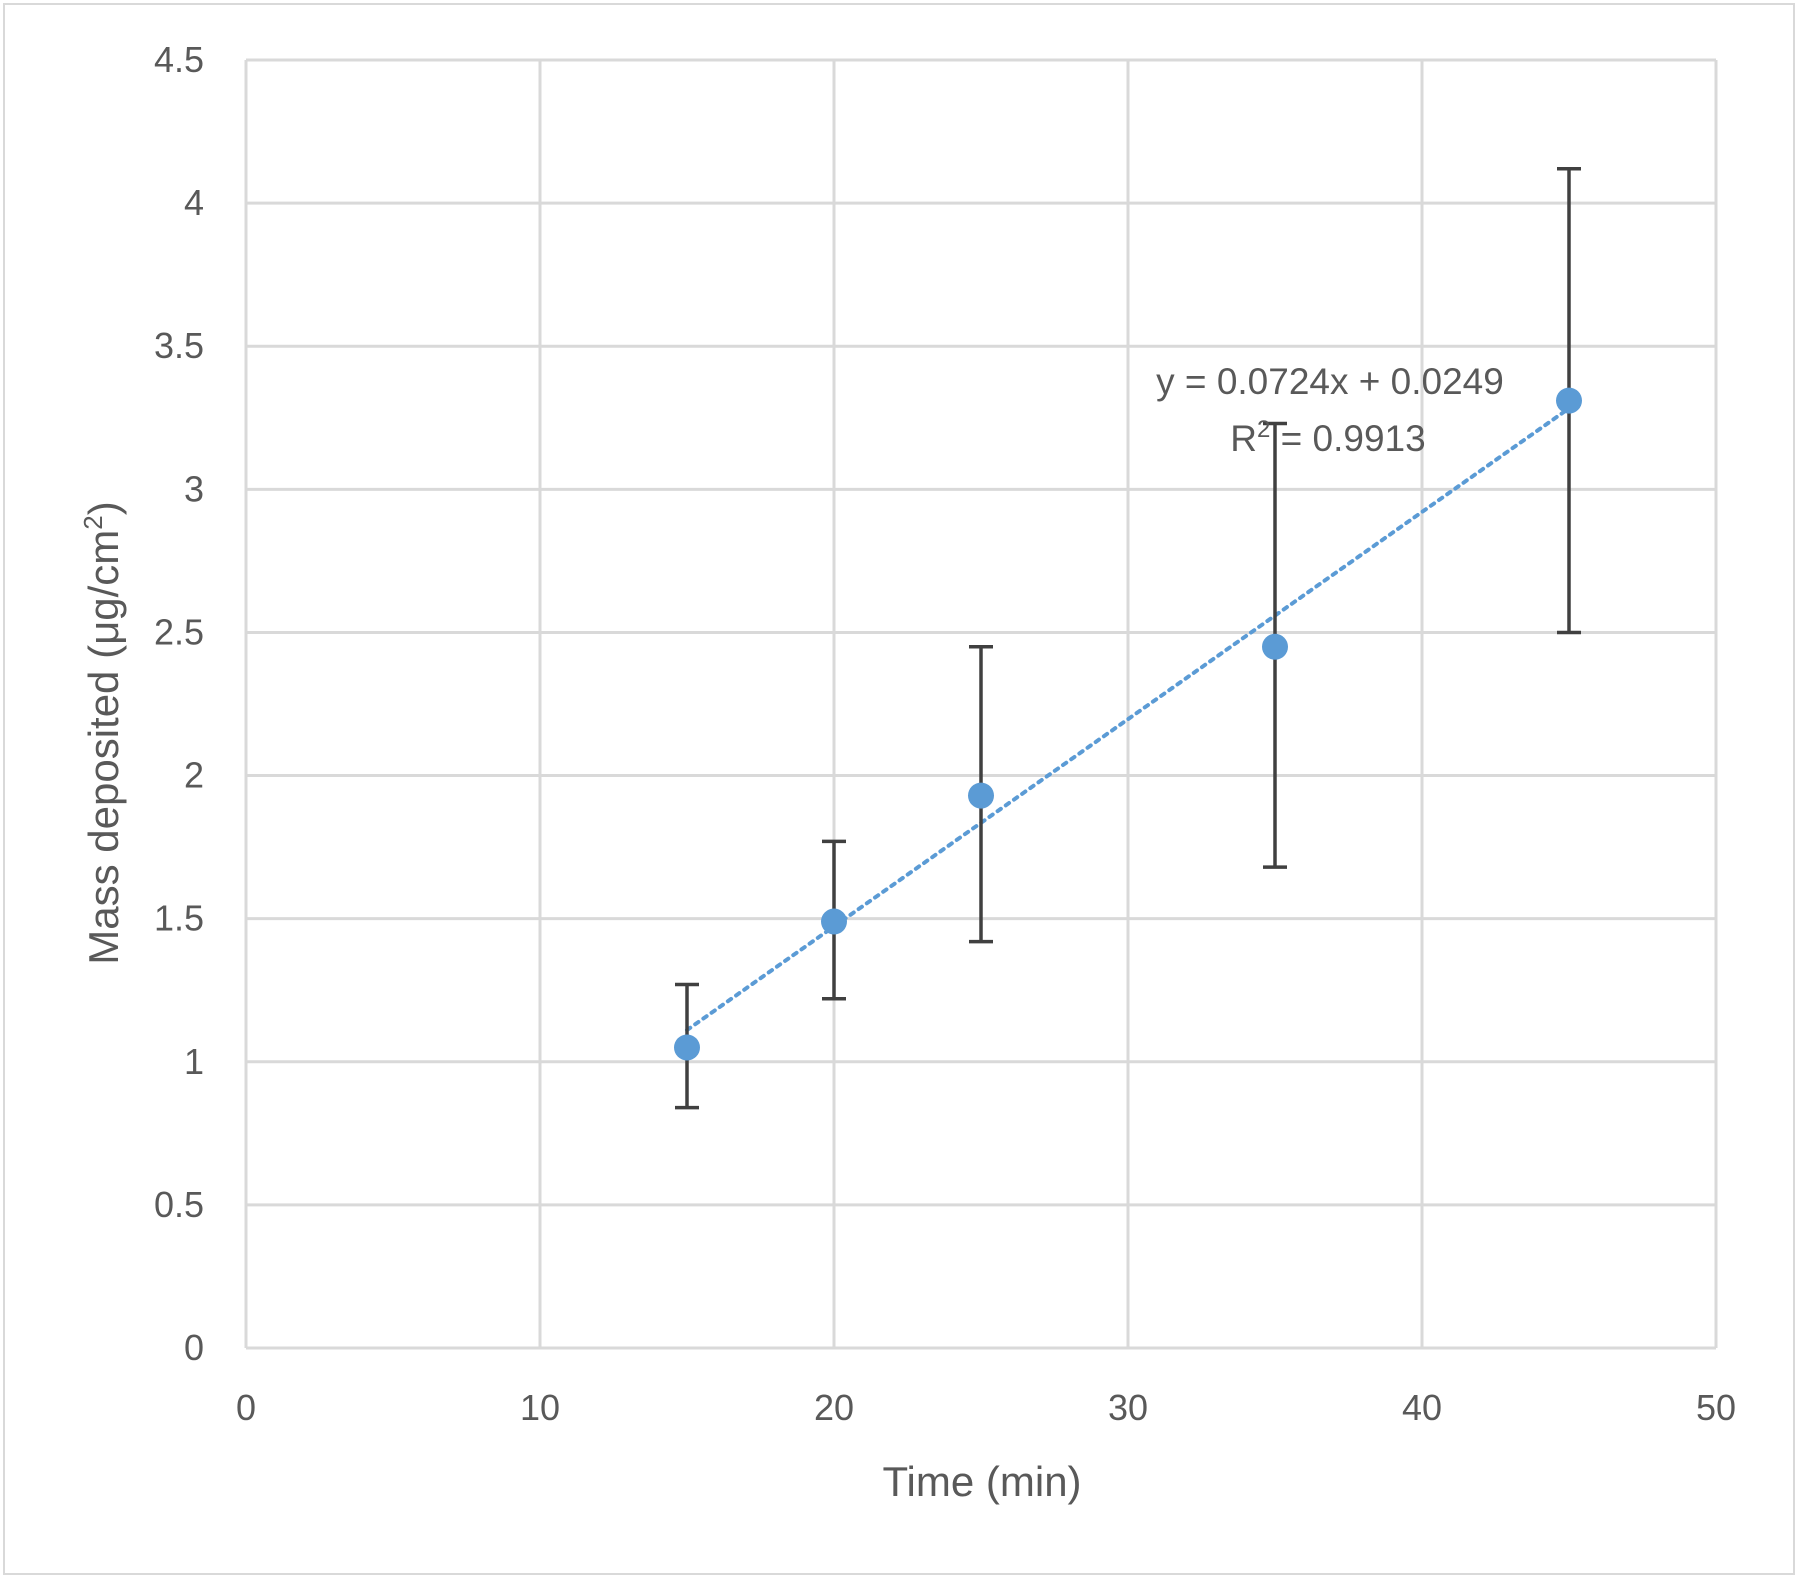 The height and width of the screenshot is (1580, 1800). Describe the element at coordinates (1422, 1407) in the screenshot. I see `x-tick-label: 40` at that location.